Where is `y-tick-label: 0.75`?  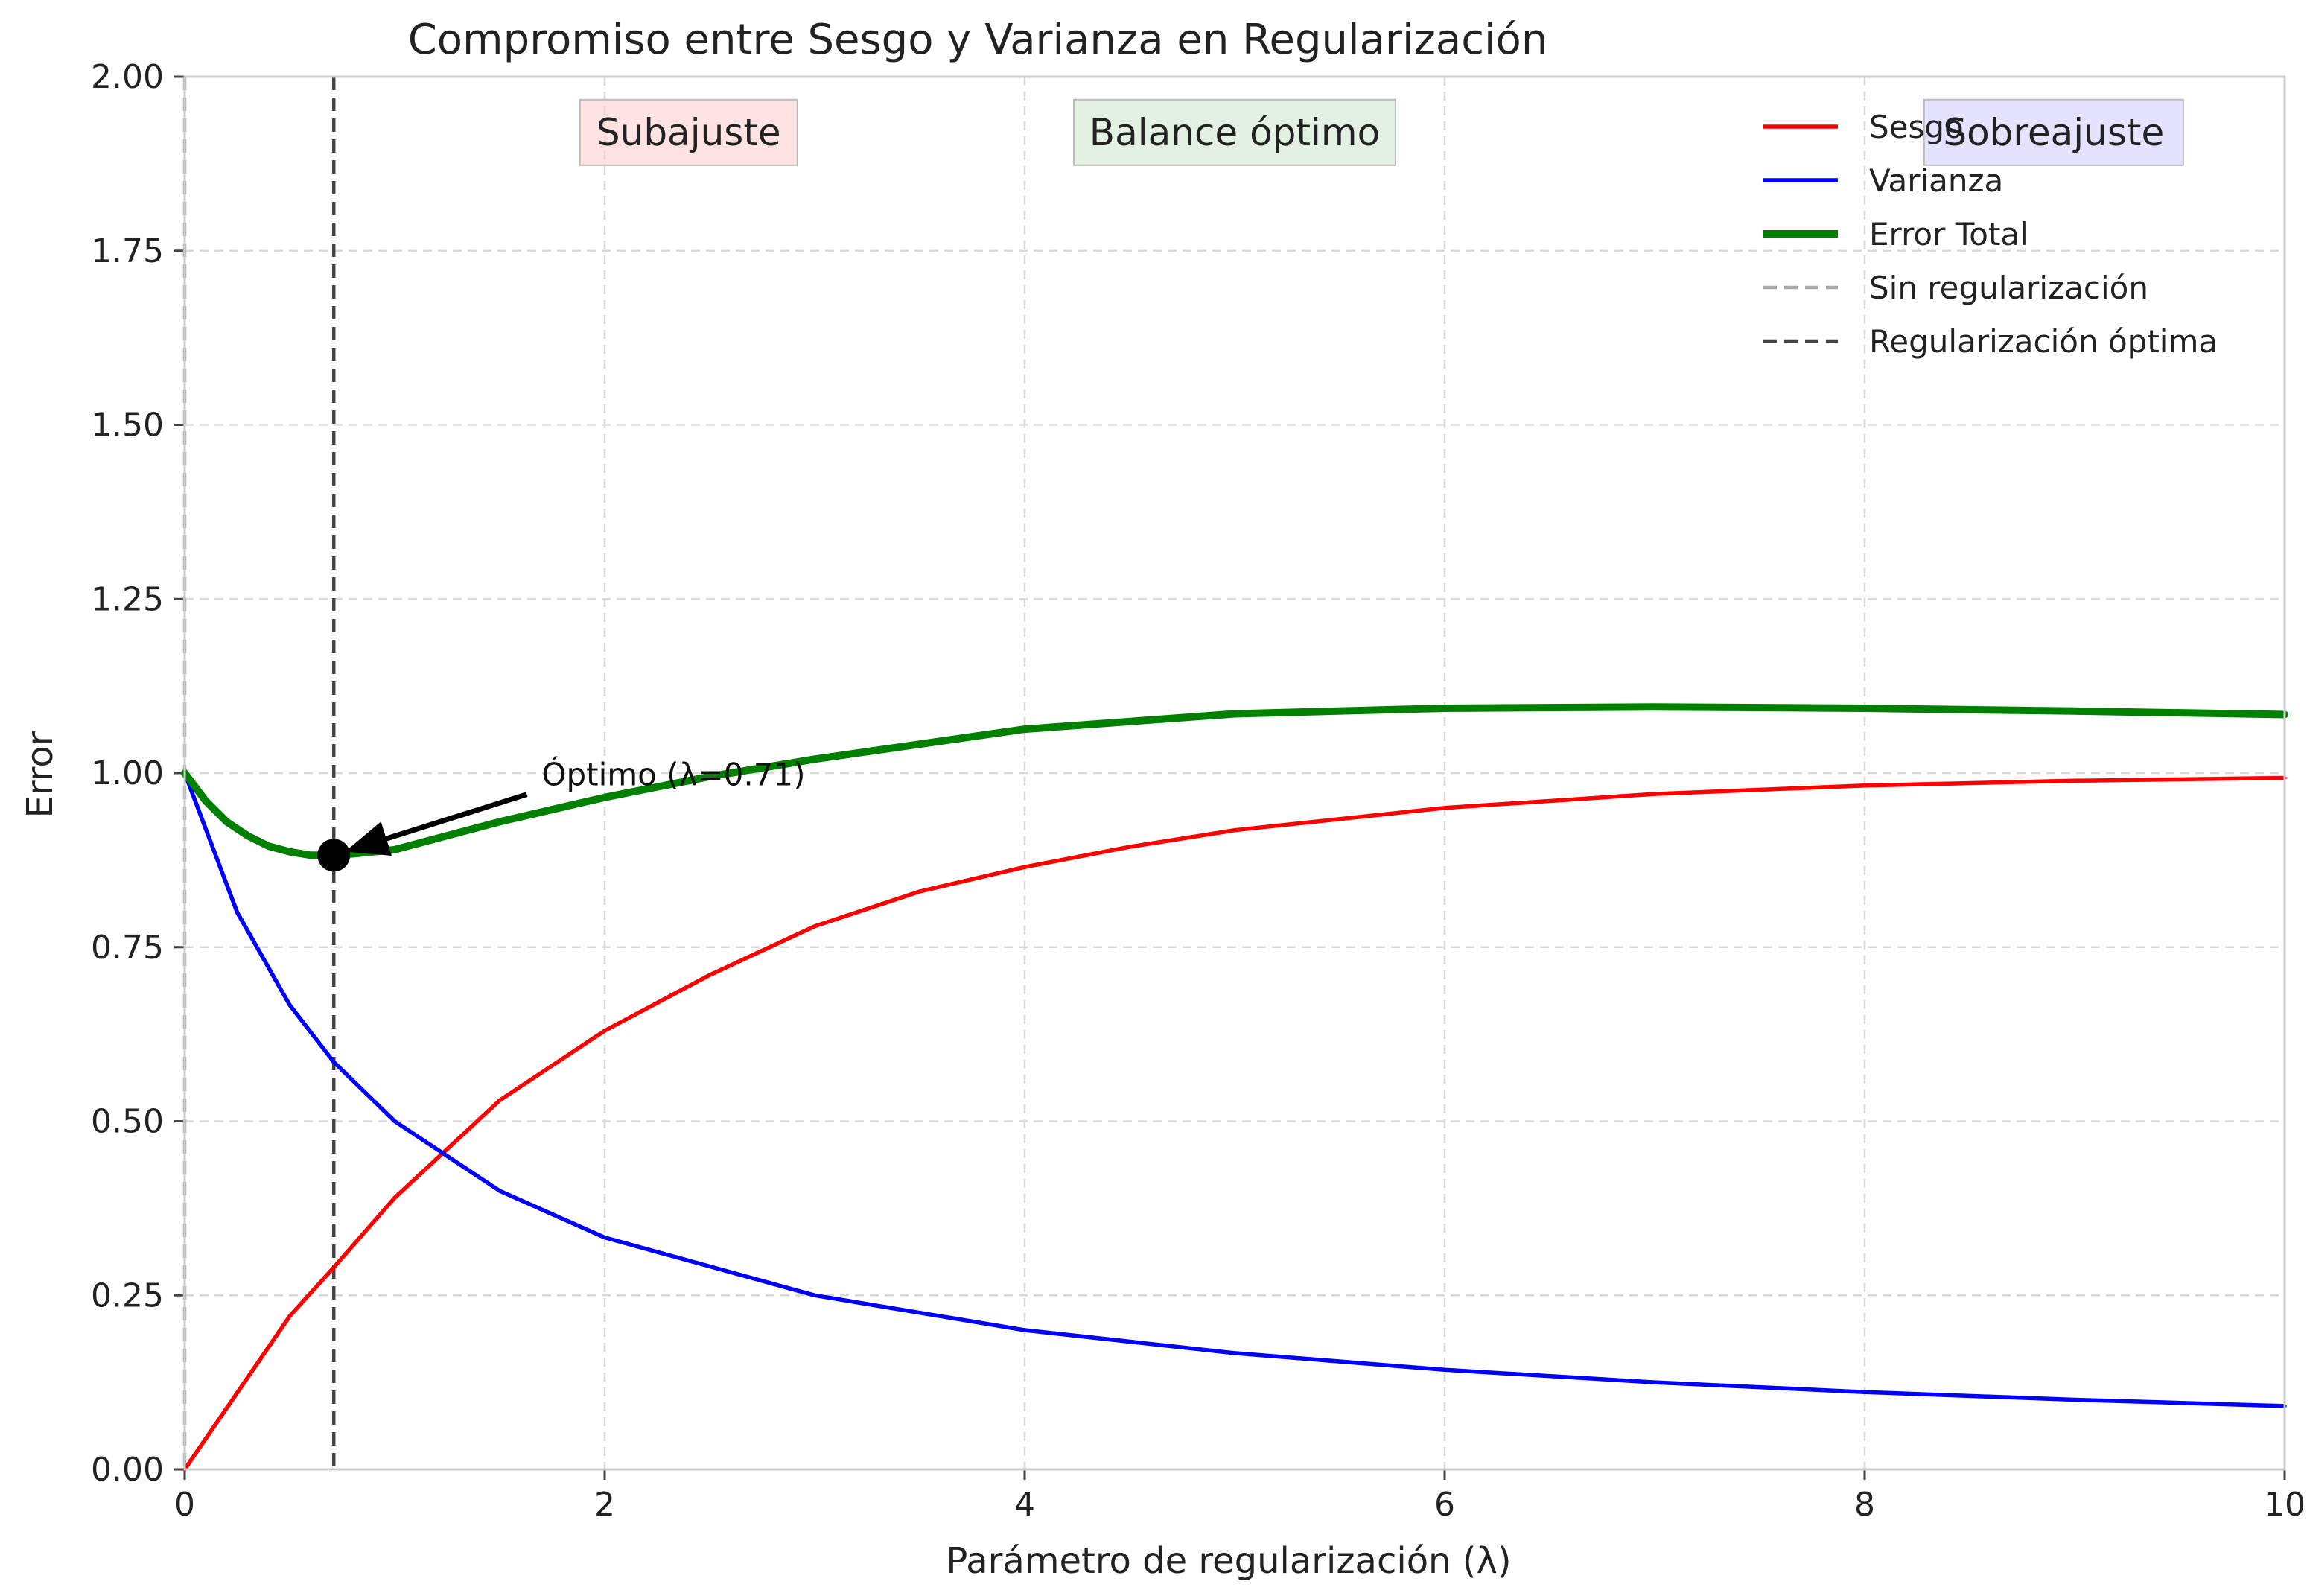
y-tick-label: 0.75 is located at coordinates (127, 948).